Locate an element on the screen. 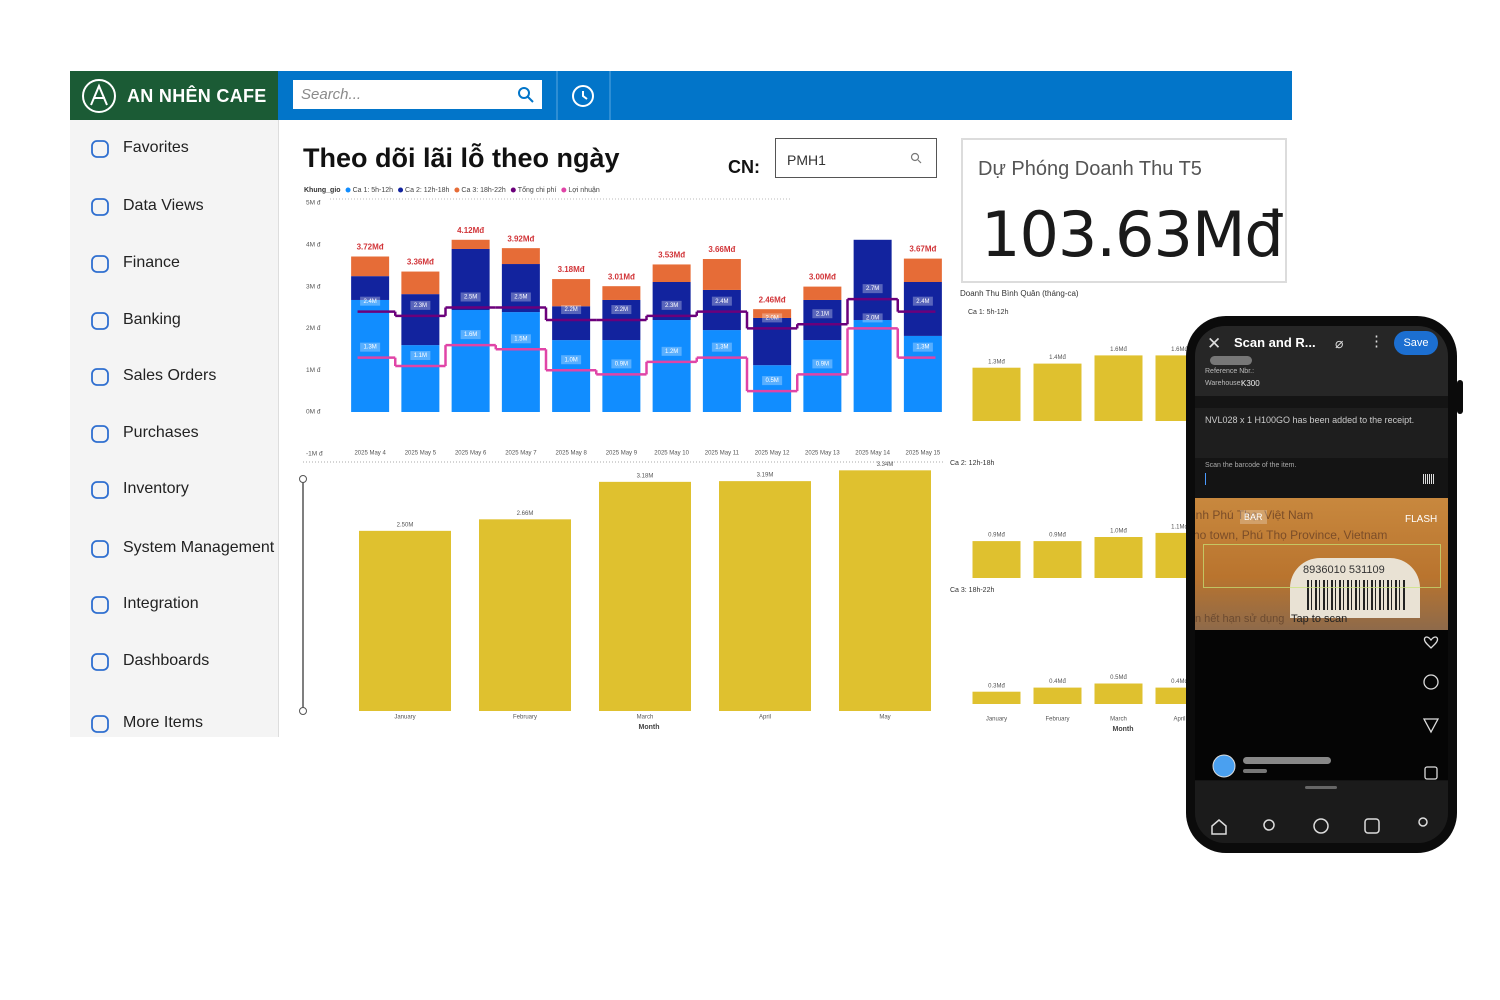 Image resolution: width=1500 pixels, height=1000 pixels. brand-logo is located at coordinates (99, 96).